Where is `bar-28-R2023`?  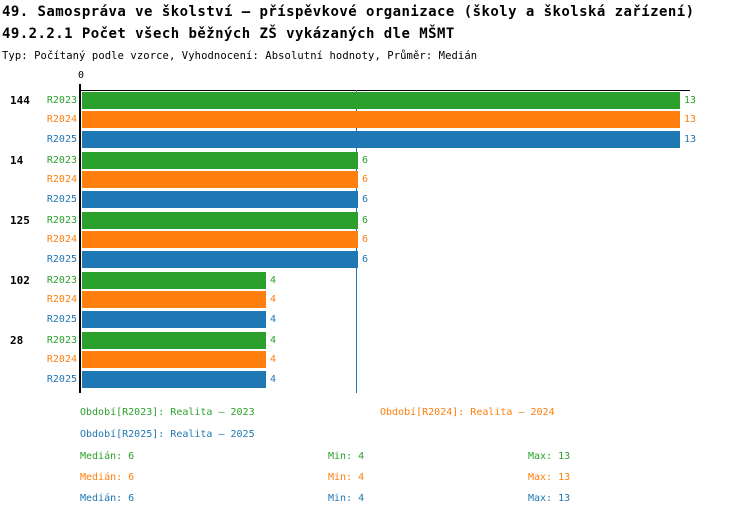 bar-28-R2023 is located at coordinates (174, 340).